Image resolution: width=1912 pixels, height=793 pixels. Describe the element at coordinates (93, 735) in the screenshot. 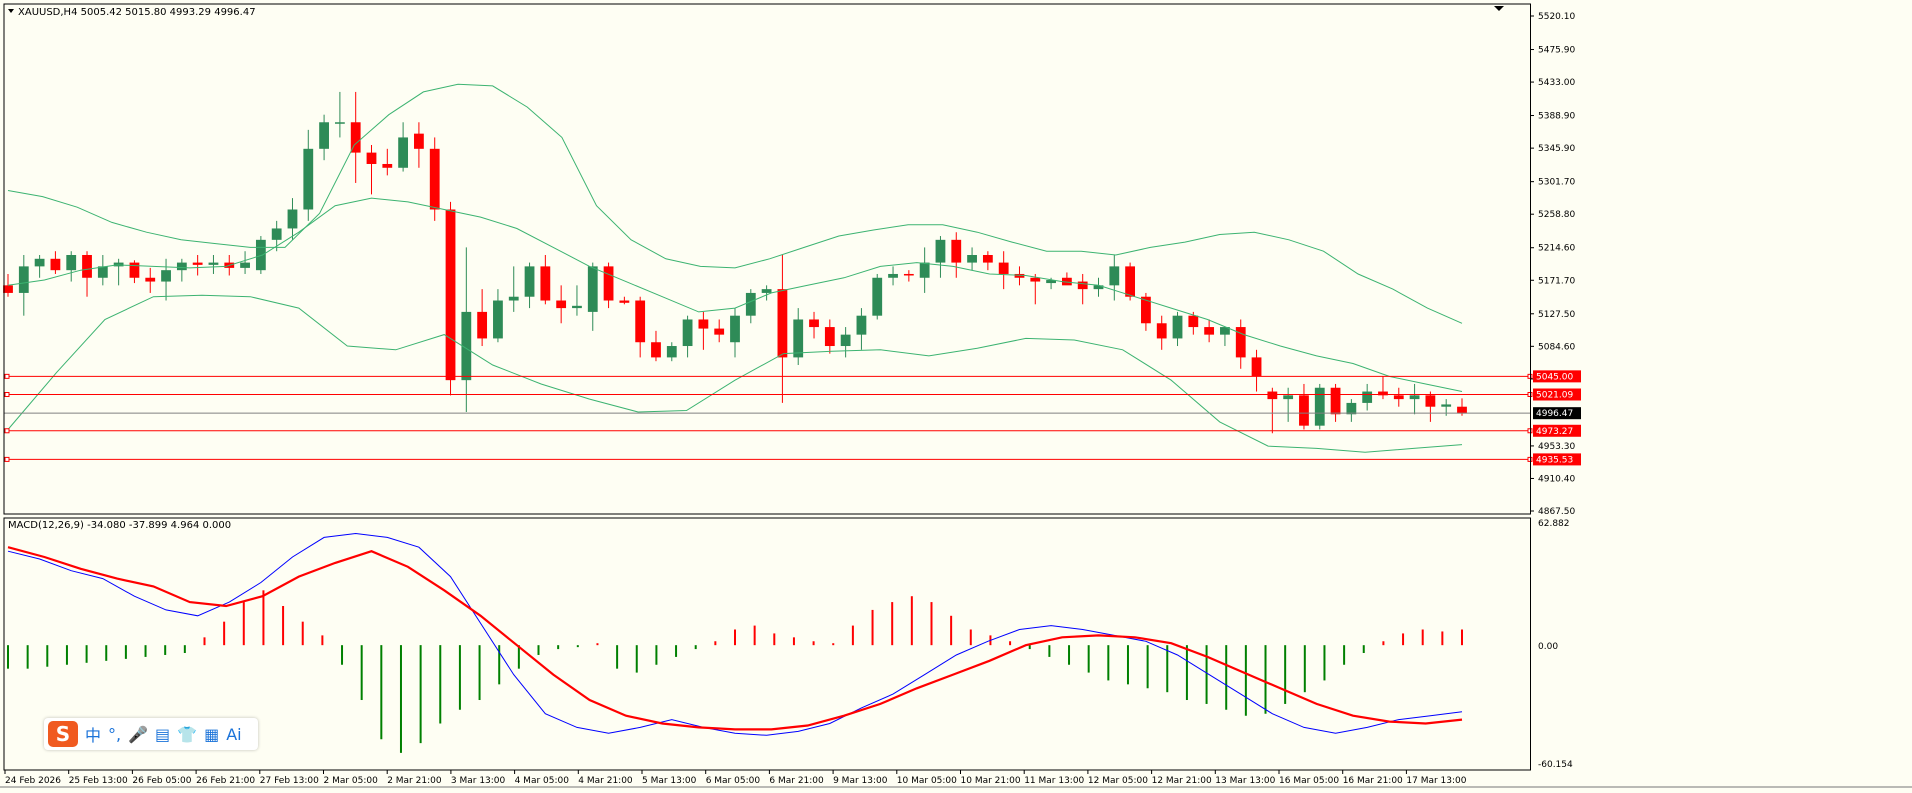

I see `ime-chinese-mode: 中` at that location.